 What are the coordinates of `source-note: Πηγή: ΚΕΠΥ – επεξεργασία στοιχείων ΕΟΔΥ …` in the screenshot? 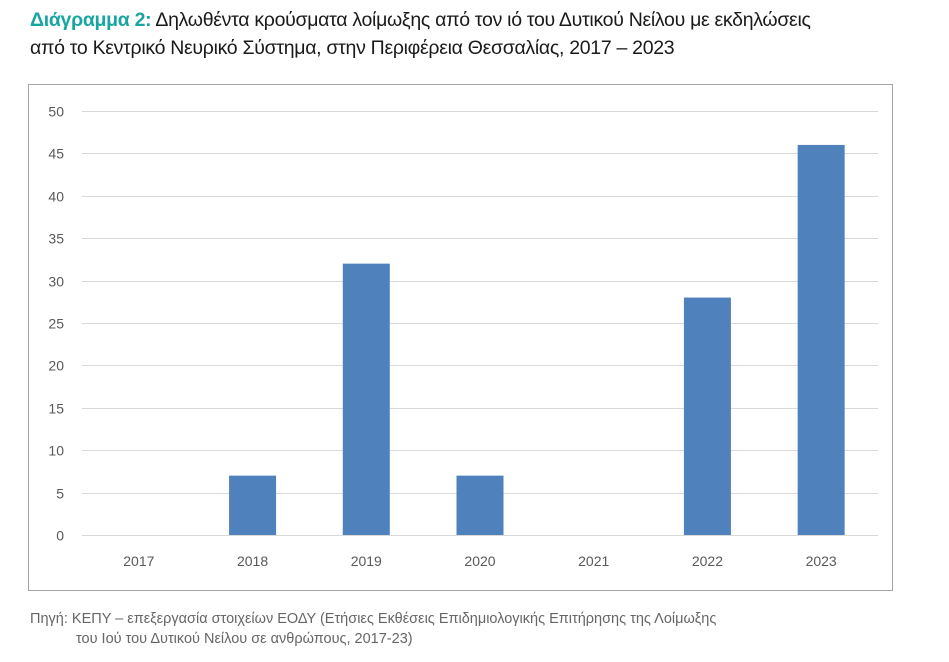 It's located at (373, 629).